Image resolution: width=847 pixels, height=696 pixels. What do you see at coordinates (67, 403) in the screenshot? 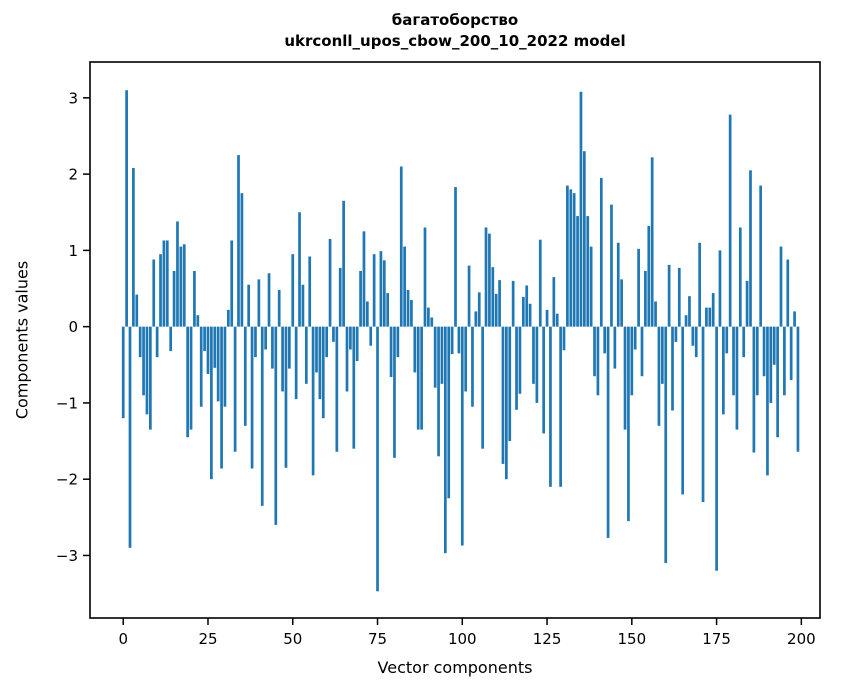
I see `y-tick-label: −1` at bounding box center [67, 403].